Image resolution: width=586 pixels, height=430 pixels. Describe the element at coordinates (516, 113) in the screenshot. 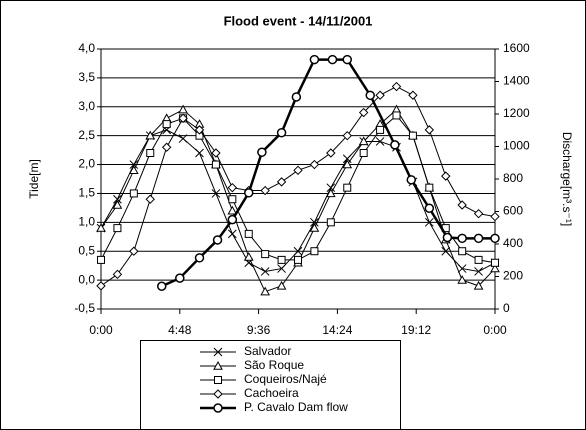

I see `y2-tick-label: 1200` at that location.